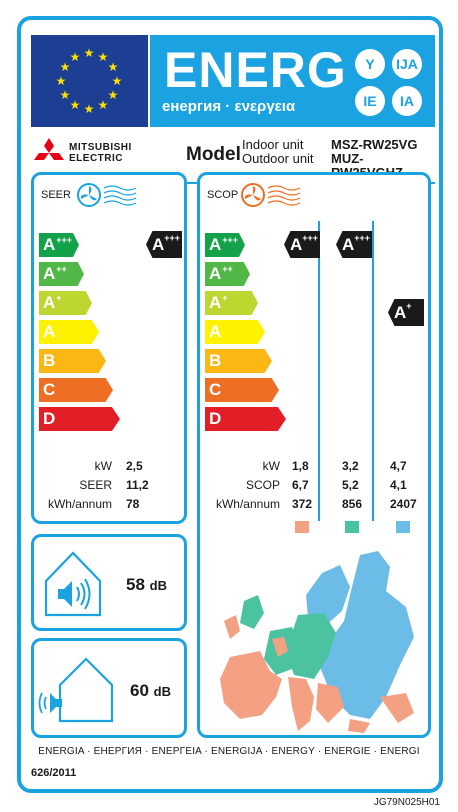 Image resolution: width=458 pixels, height=812 pixels. I want to click on zone3-kw: 4,7, so click(398, 466).